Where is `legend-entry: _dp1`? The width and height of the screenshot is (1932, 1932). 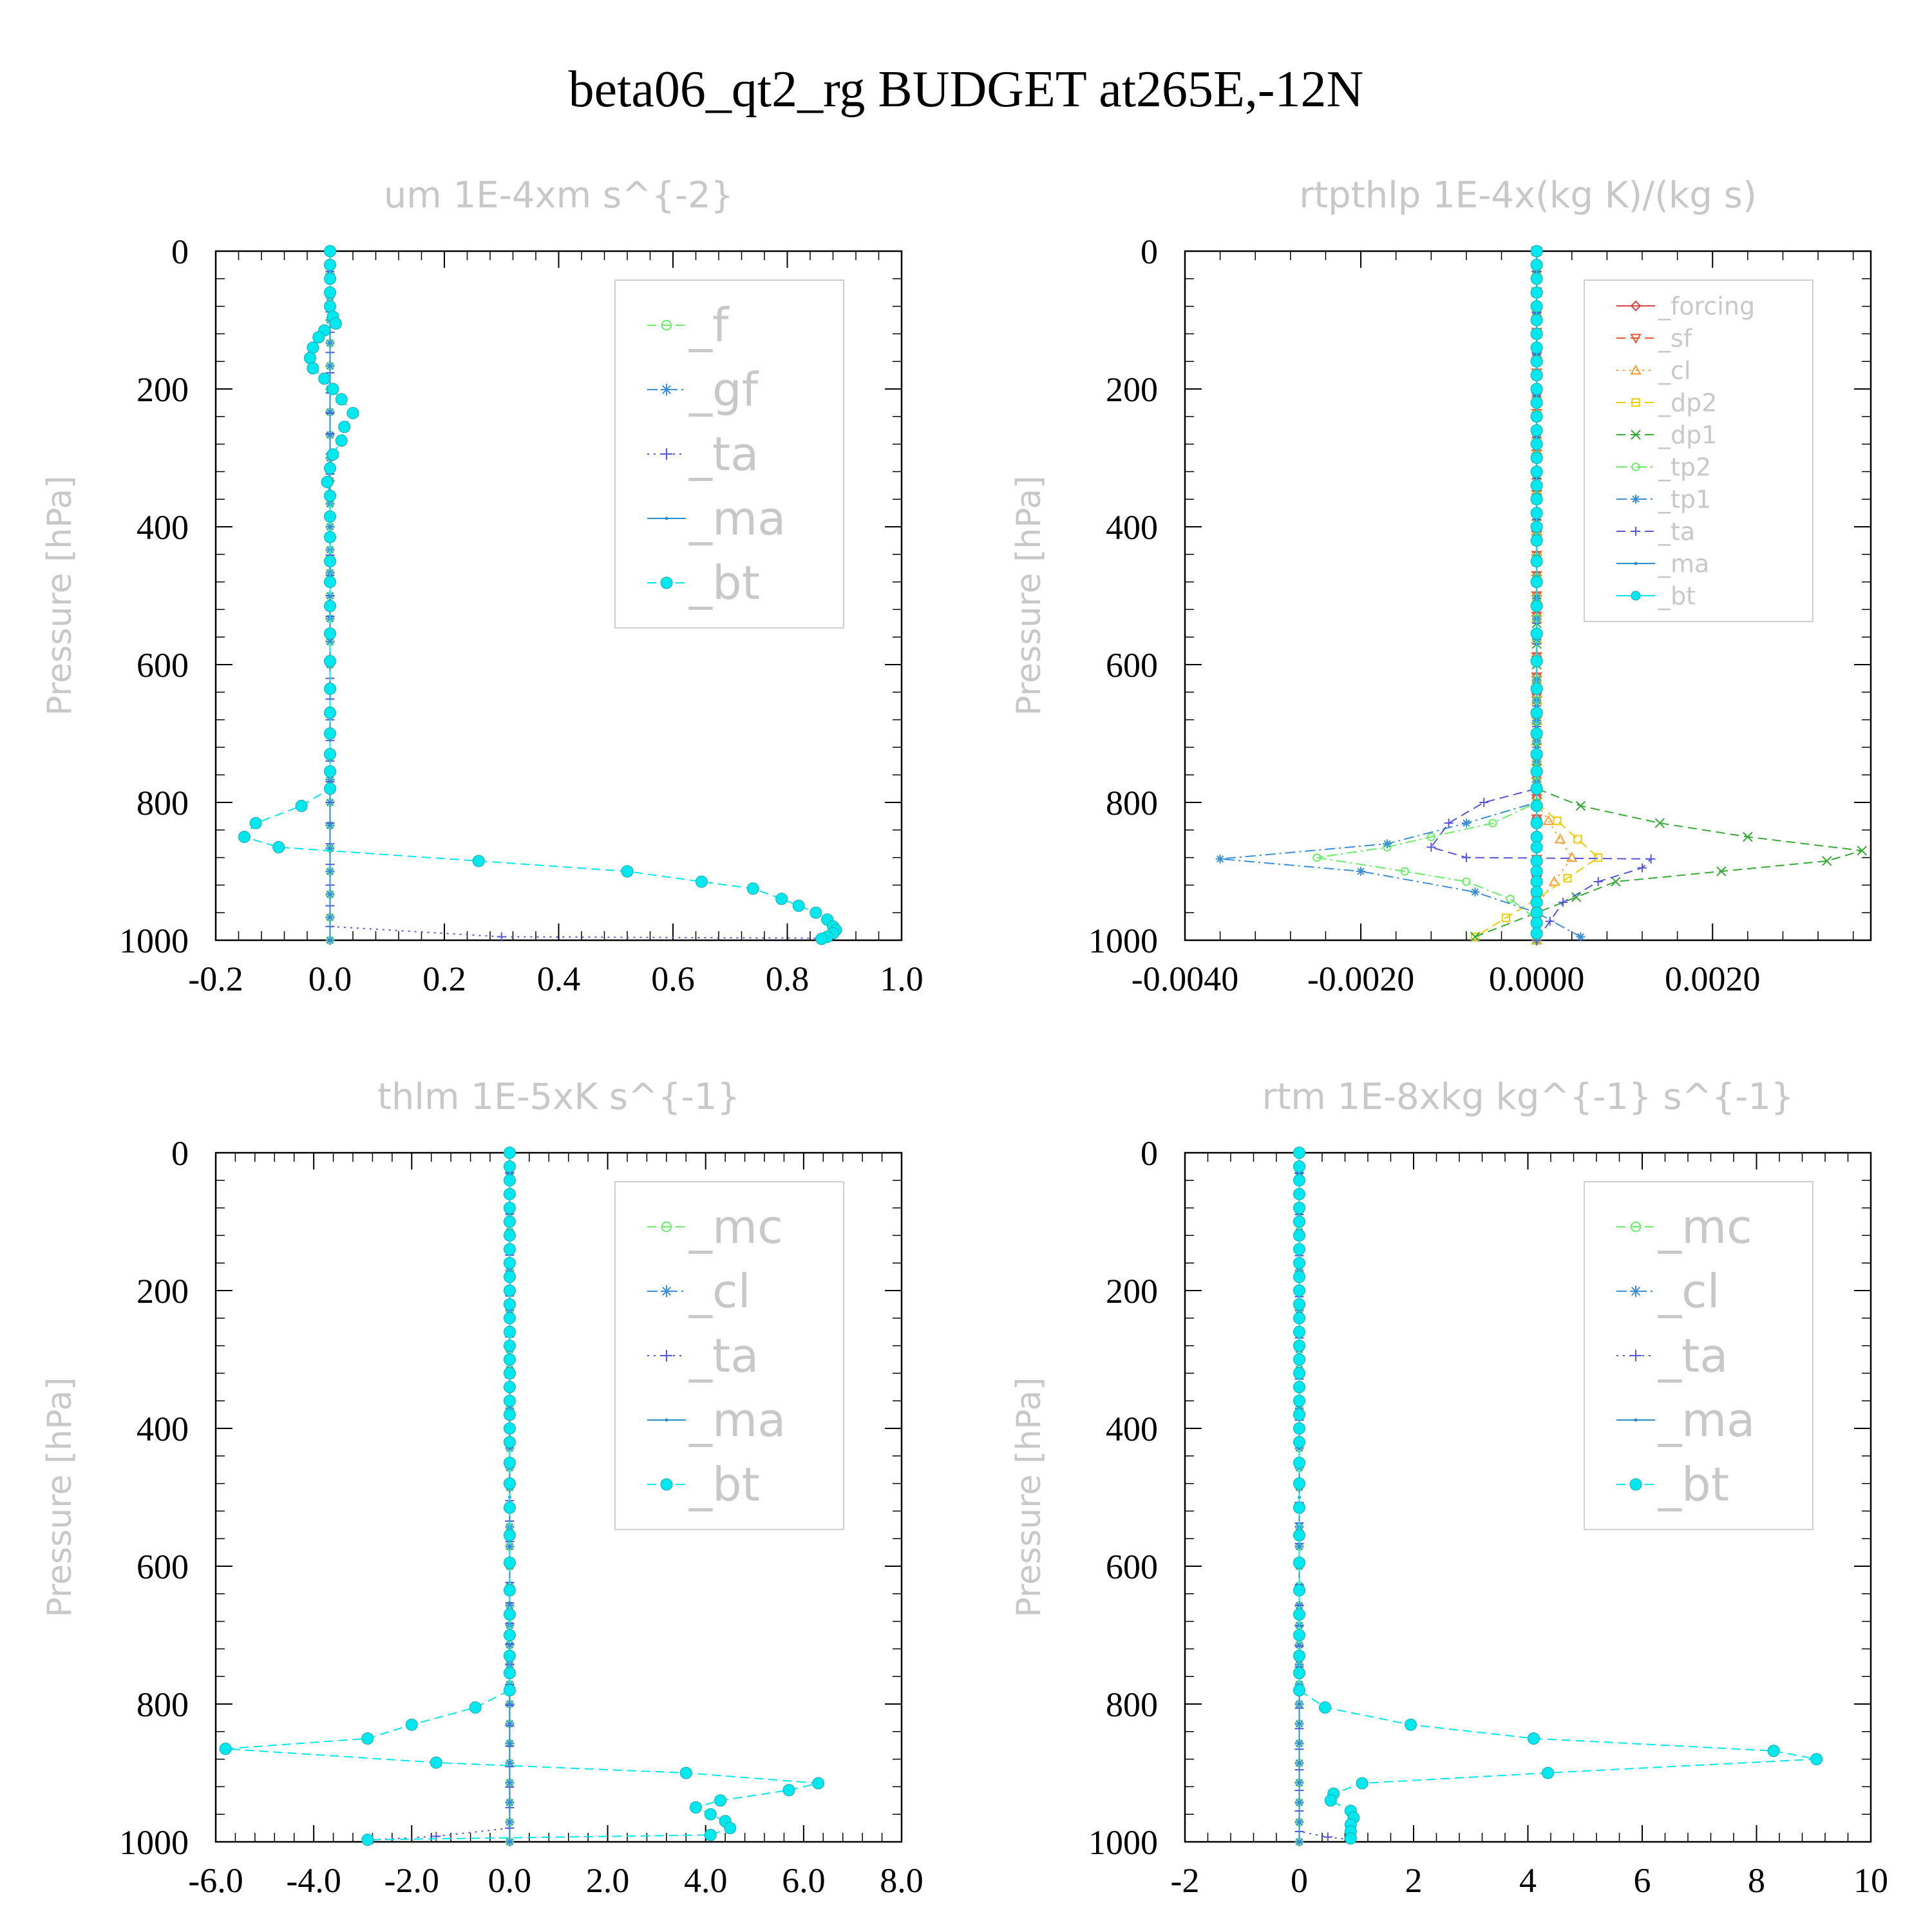
legend-entry: _dp1 is located at coordinates (1667, 435).